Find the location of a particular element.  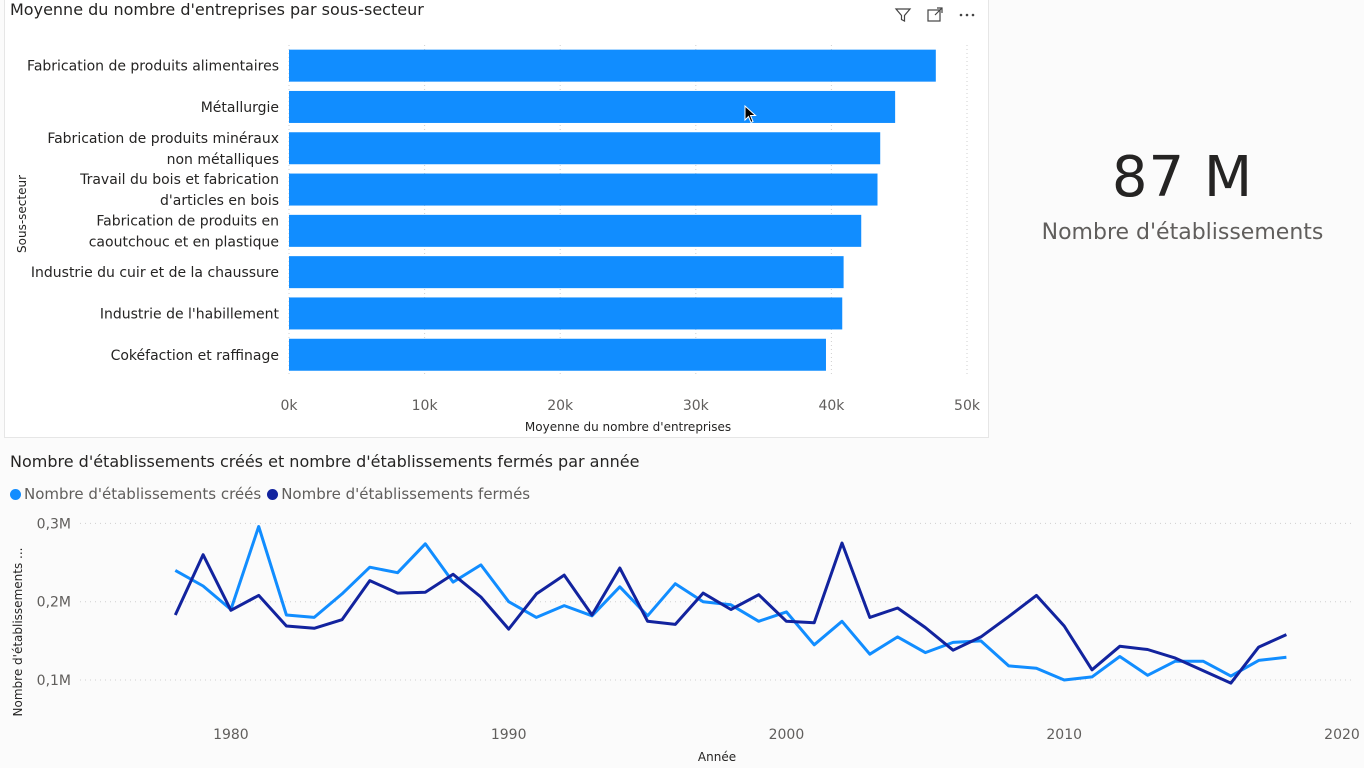

legend-dot-closed is located at coordinates (273, 494).